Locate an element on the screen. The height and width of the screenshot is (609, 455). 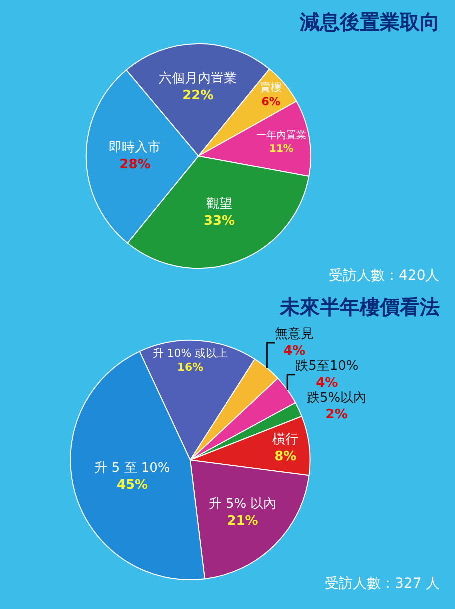
data-label: 33% is located at coordinates (220, 221).